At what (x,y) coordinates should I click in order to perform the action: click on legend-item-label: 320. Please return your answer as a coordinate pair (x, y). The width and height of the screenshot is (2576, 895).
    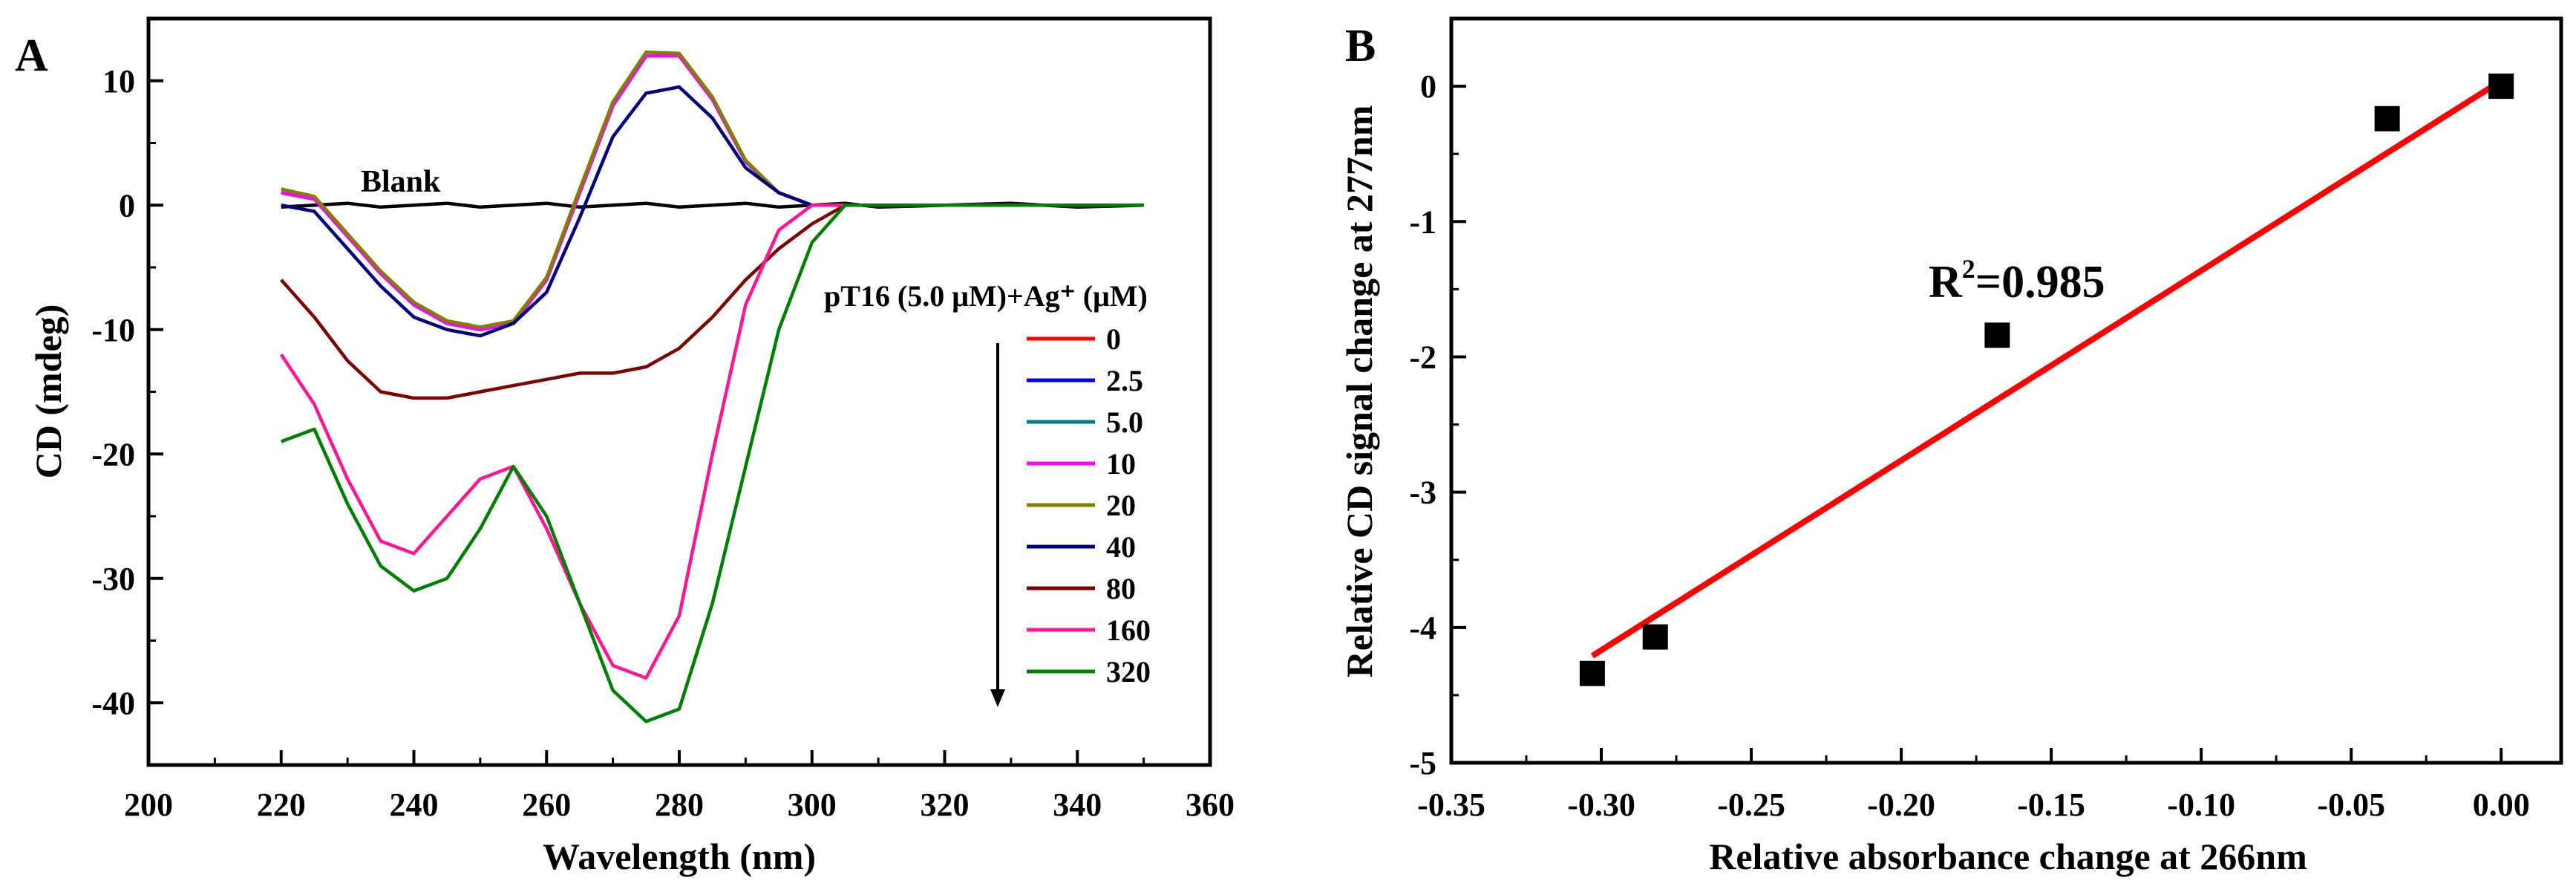
    Looking at the image, I should click on (1129, 672).